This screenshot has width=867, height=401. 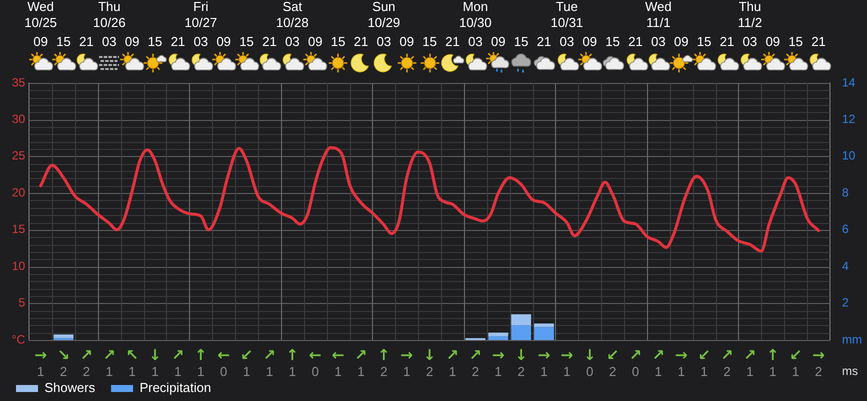 I want to click on x2-tick-label: Thu 10/26, so click(x=109, y=15).